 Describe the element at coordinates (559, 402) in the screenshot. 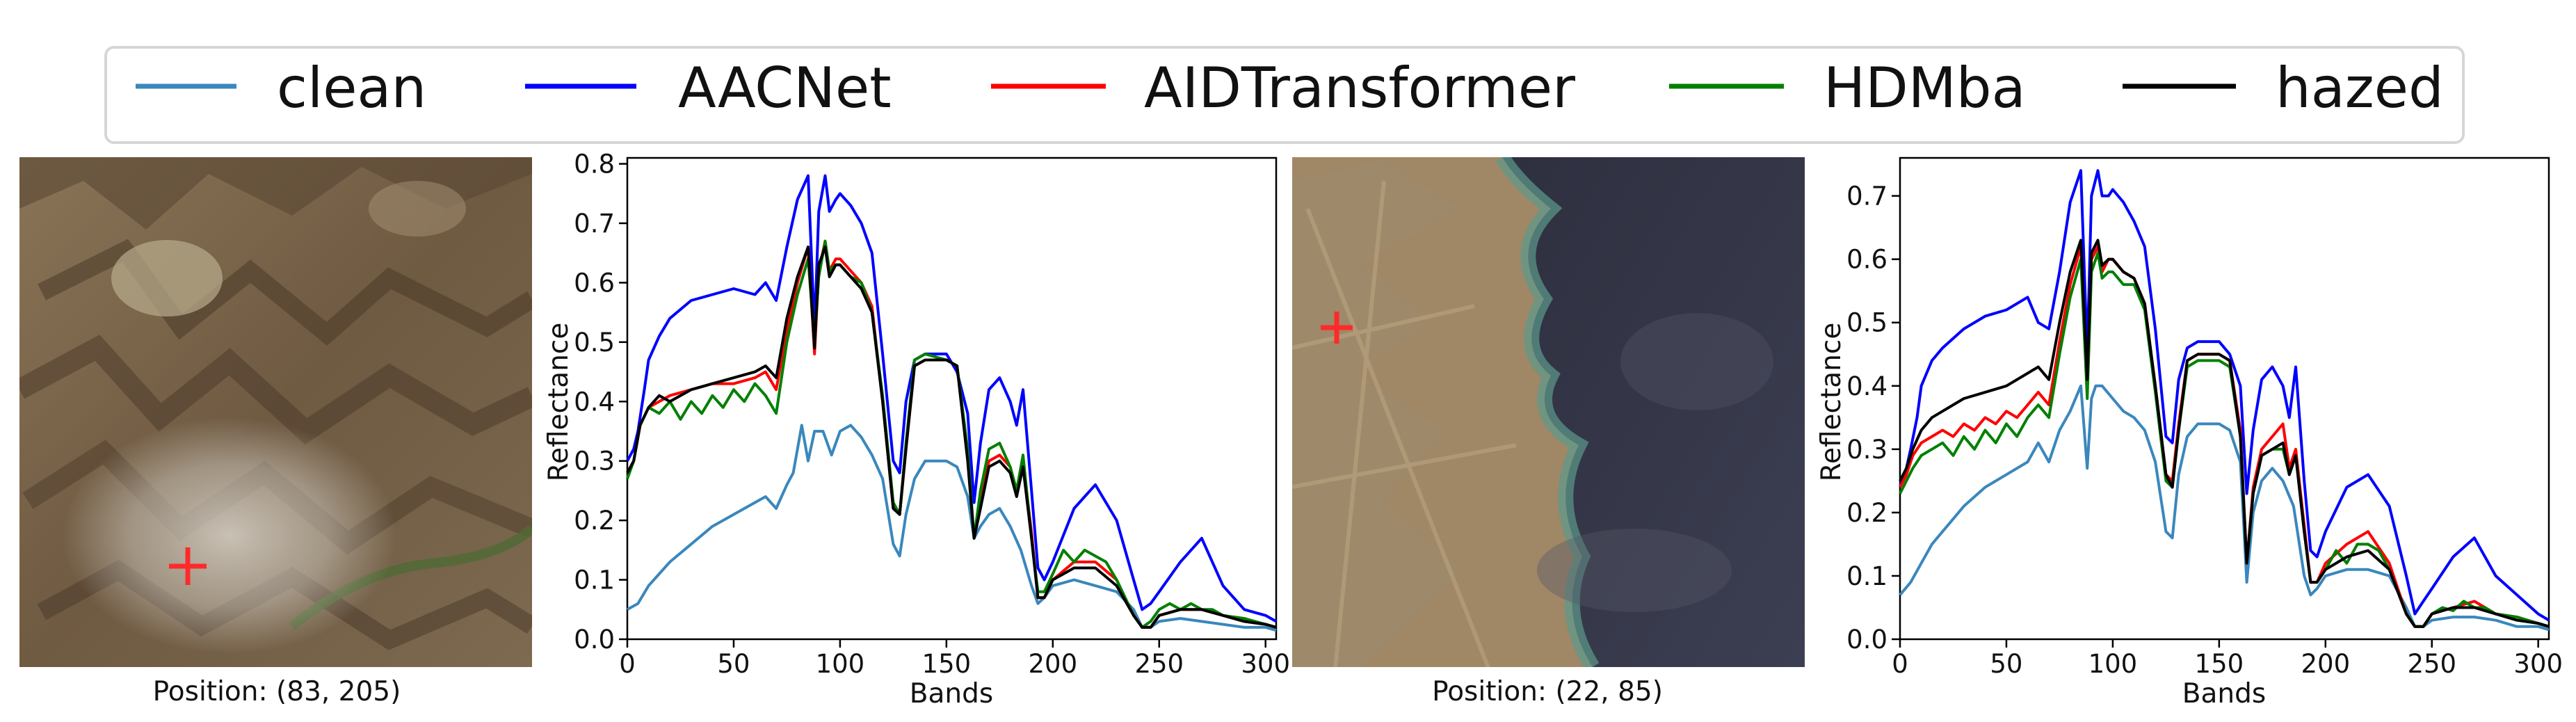

I see `plot-1-ylabel: Reflectance` at that location.